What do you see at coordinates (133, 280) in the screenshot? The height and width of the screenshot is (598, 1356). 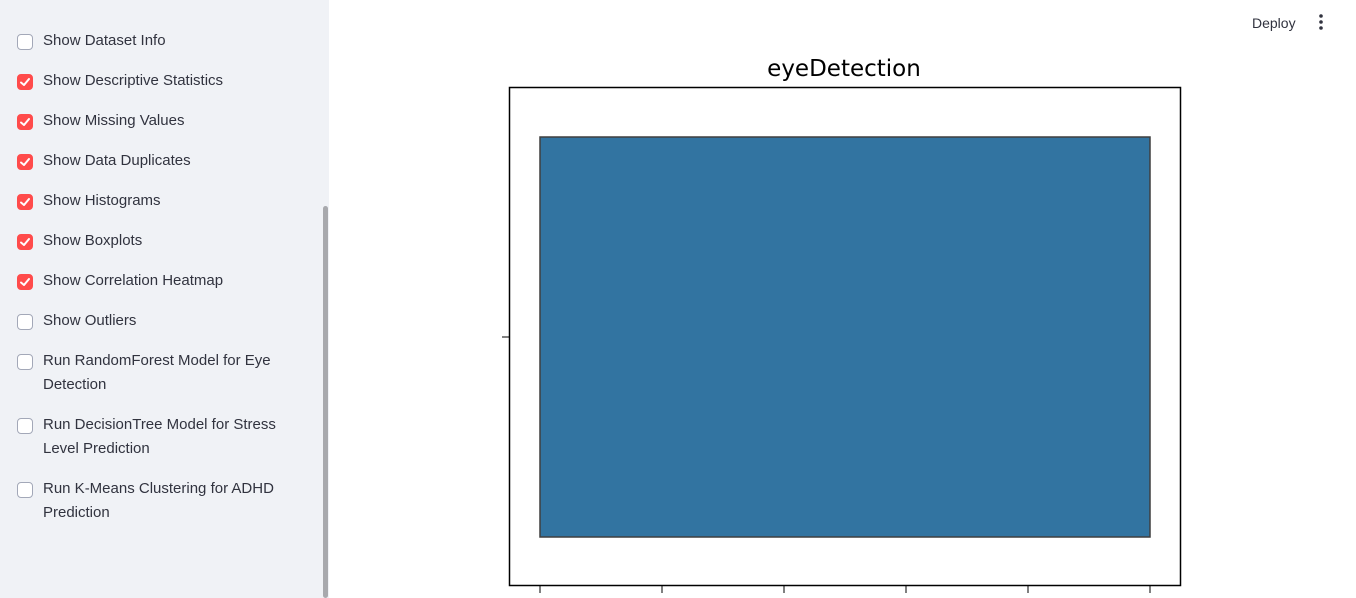 I see `checkbox-label: Show Correlation Heatmap` at bounding box center [133, 280].